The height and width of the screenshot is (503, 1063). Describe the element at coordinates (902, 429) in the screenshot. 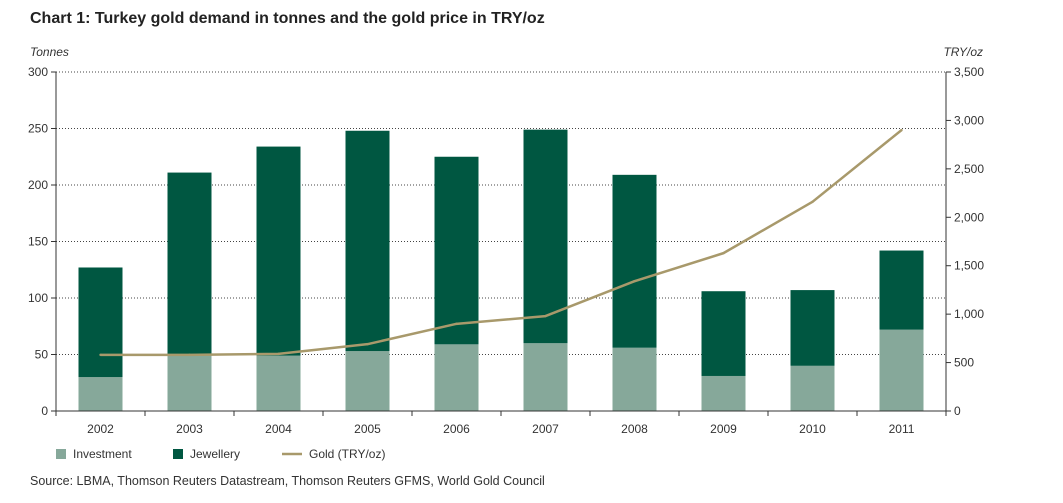

I see `tick-label-x: 2011` at that location.